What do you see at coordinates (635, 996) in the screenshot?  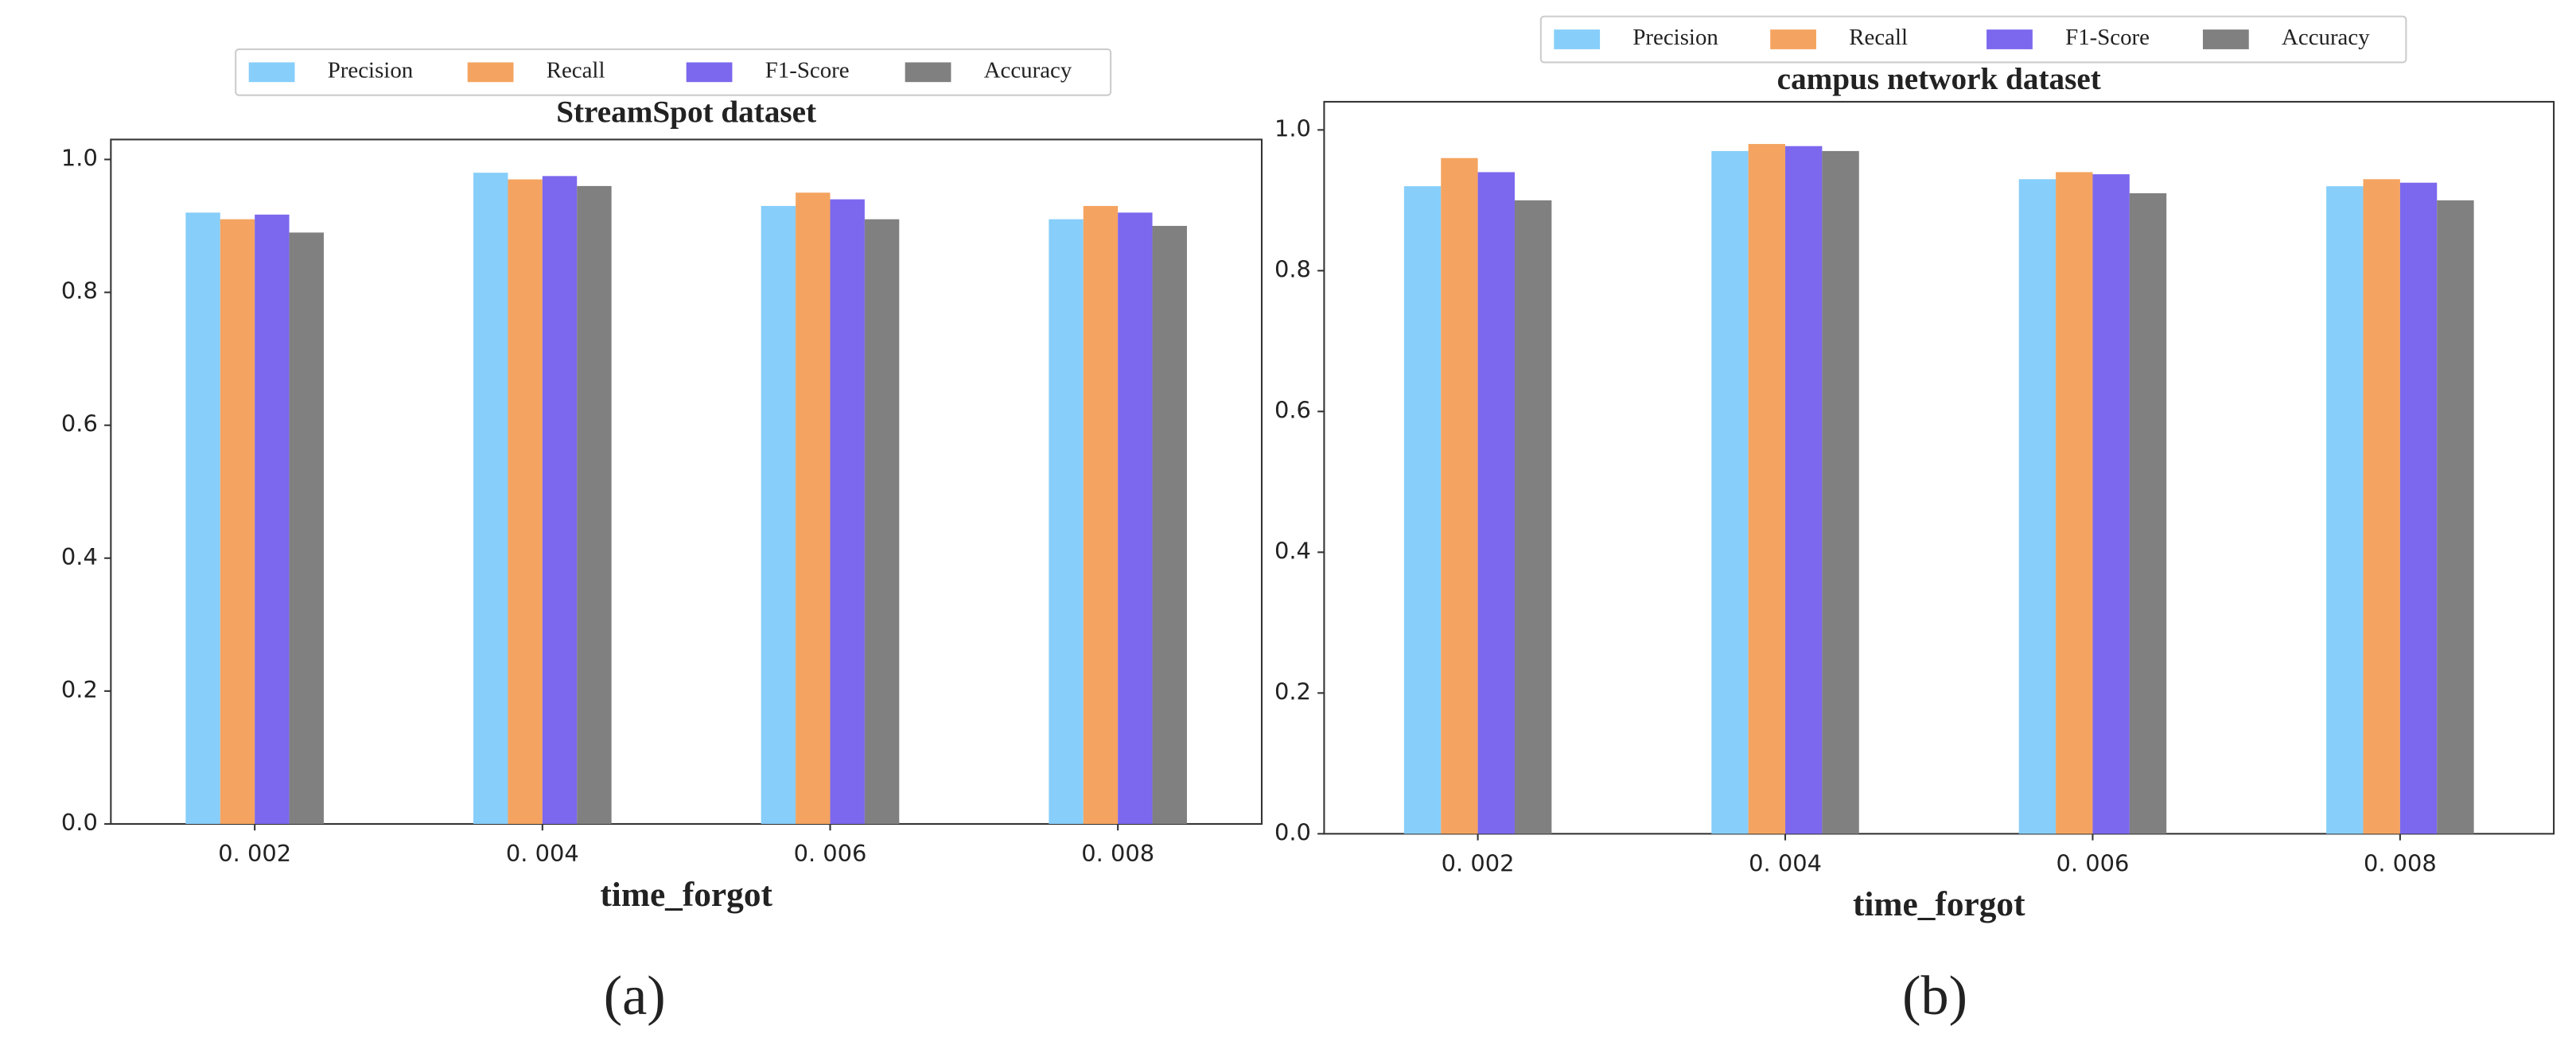 I see `panel-label: (a)` at bounding box center [635, 996].